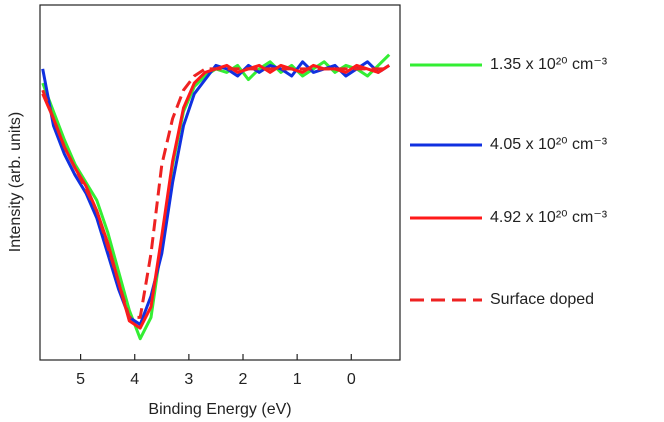 Image resolution: width=664 pixels, height=422 pixels. I want to click on x-tick-label: 3, so click(188, 379).